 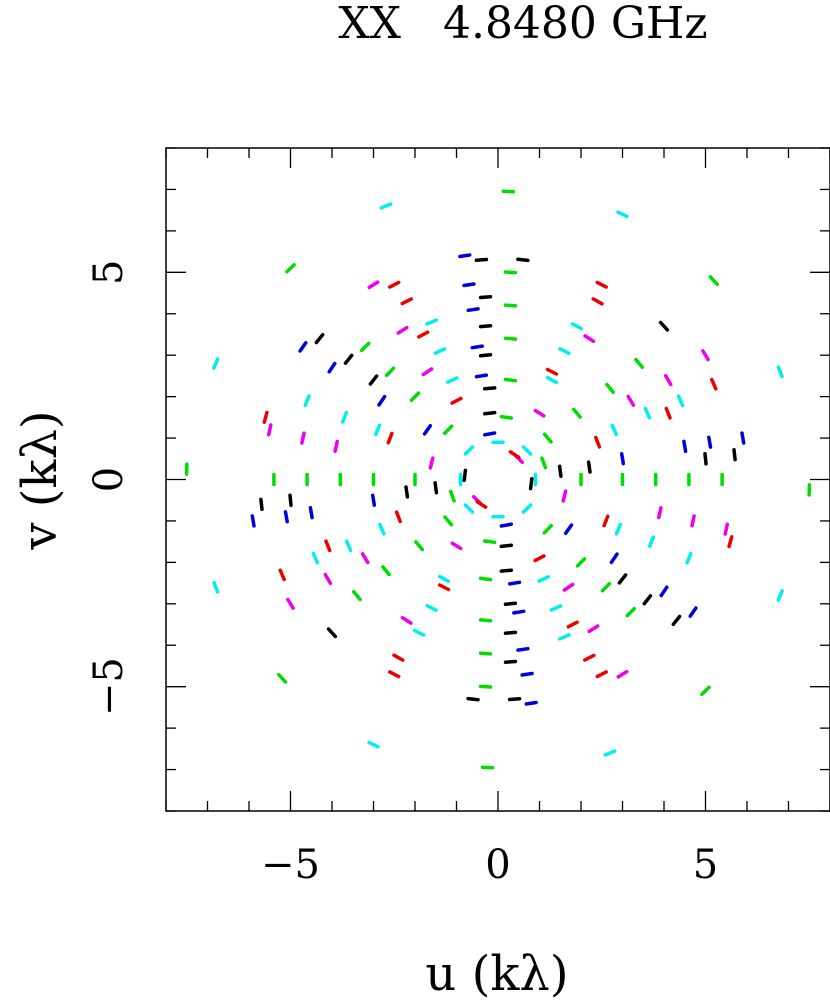 I want to click on x-tick-label: 5, so click(x=705, y=865).